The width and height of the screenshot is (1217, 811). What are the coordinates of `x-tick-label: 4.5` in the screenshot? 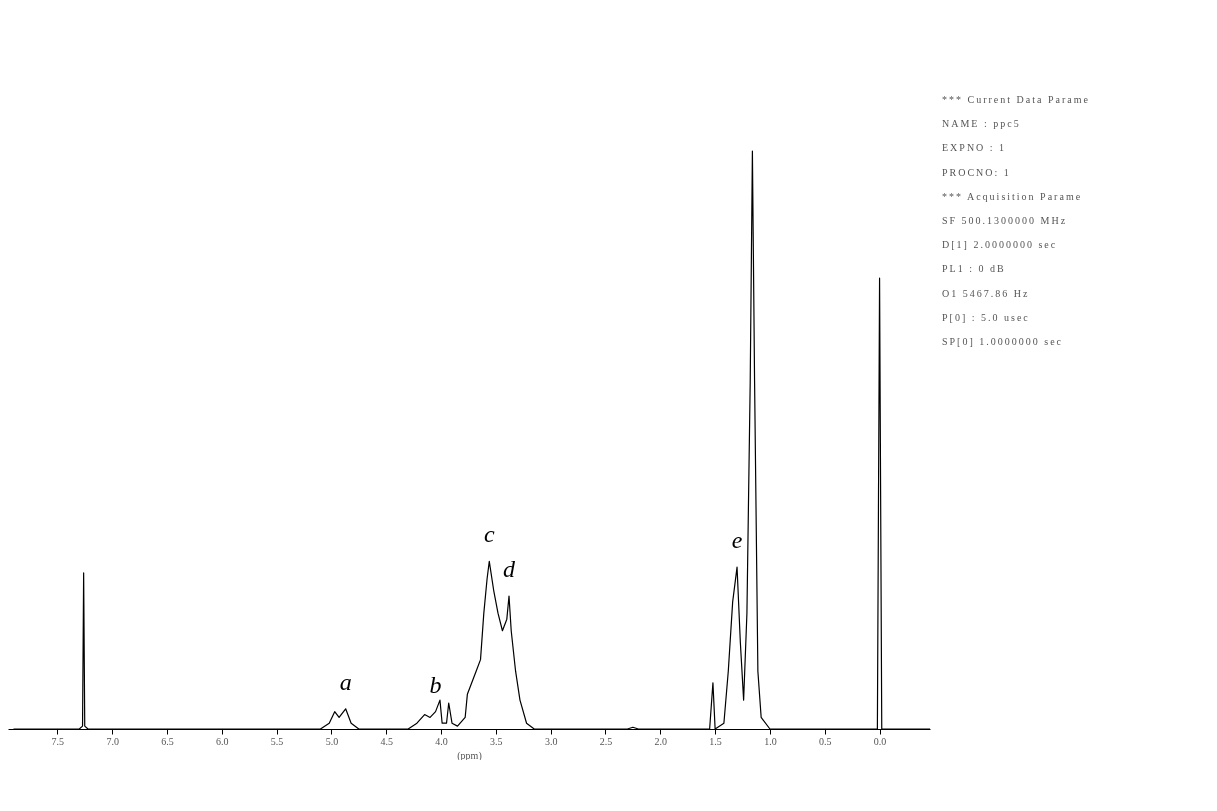 It's located at (386, 741).